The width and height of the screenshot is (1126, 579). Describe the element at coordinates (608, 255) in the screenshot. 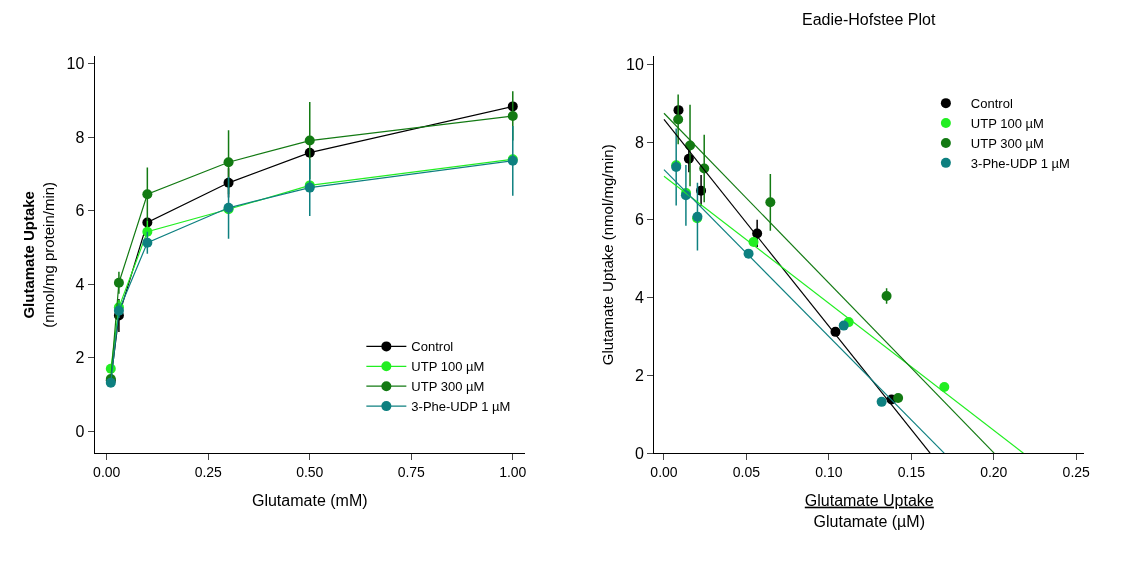

I see `y-axis-title: Glutamate Uptake (nmol/mg/min)` at that location.